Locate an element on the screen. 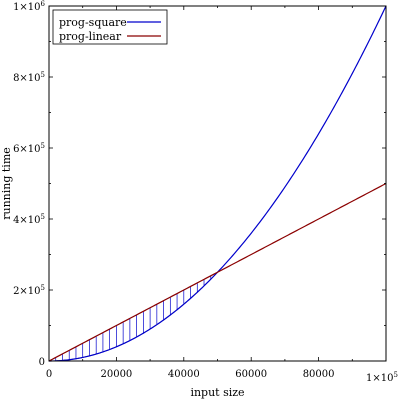 The height and width of the screenshot is (400, 400). y-tick-label: 4×10⁵ is located at coordinates (29, 219).